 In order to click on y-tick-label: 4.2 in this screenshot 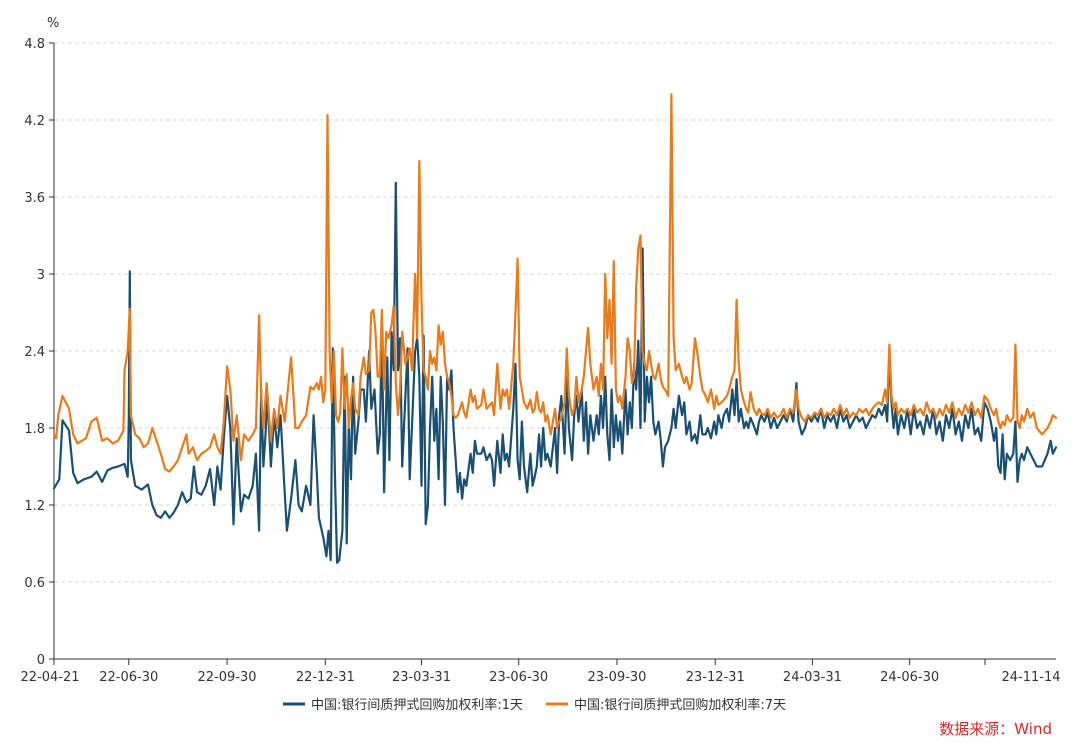, I will do `click(34, 121)`.